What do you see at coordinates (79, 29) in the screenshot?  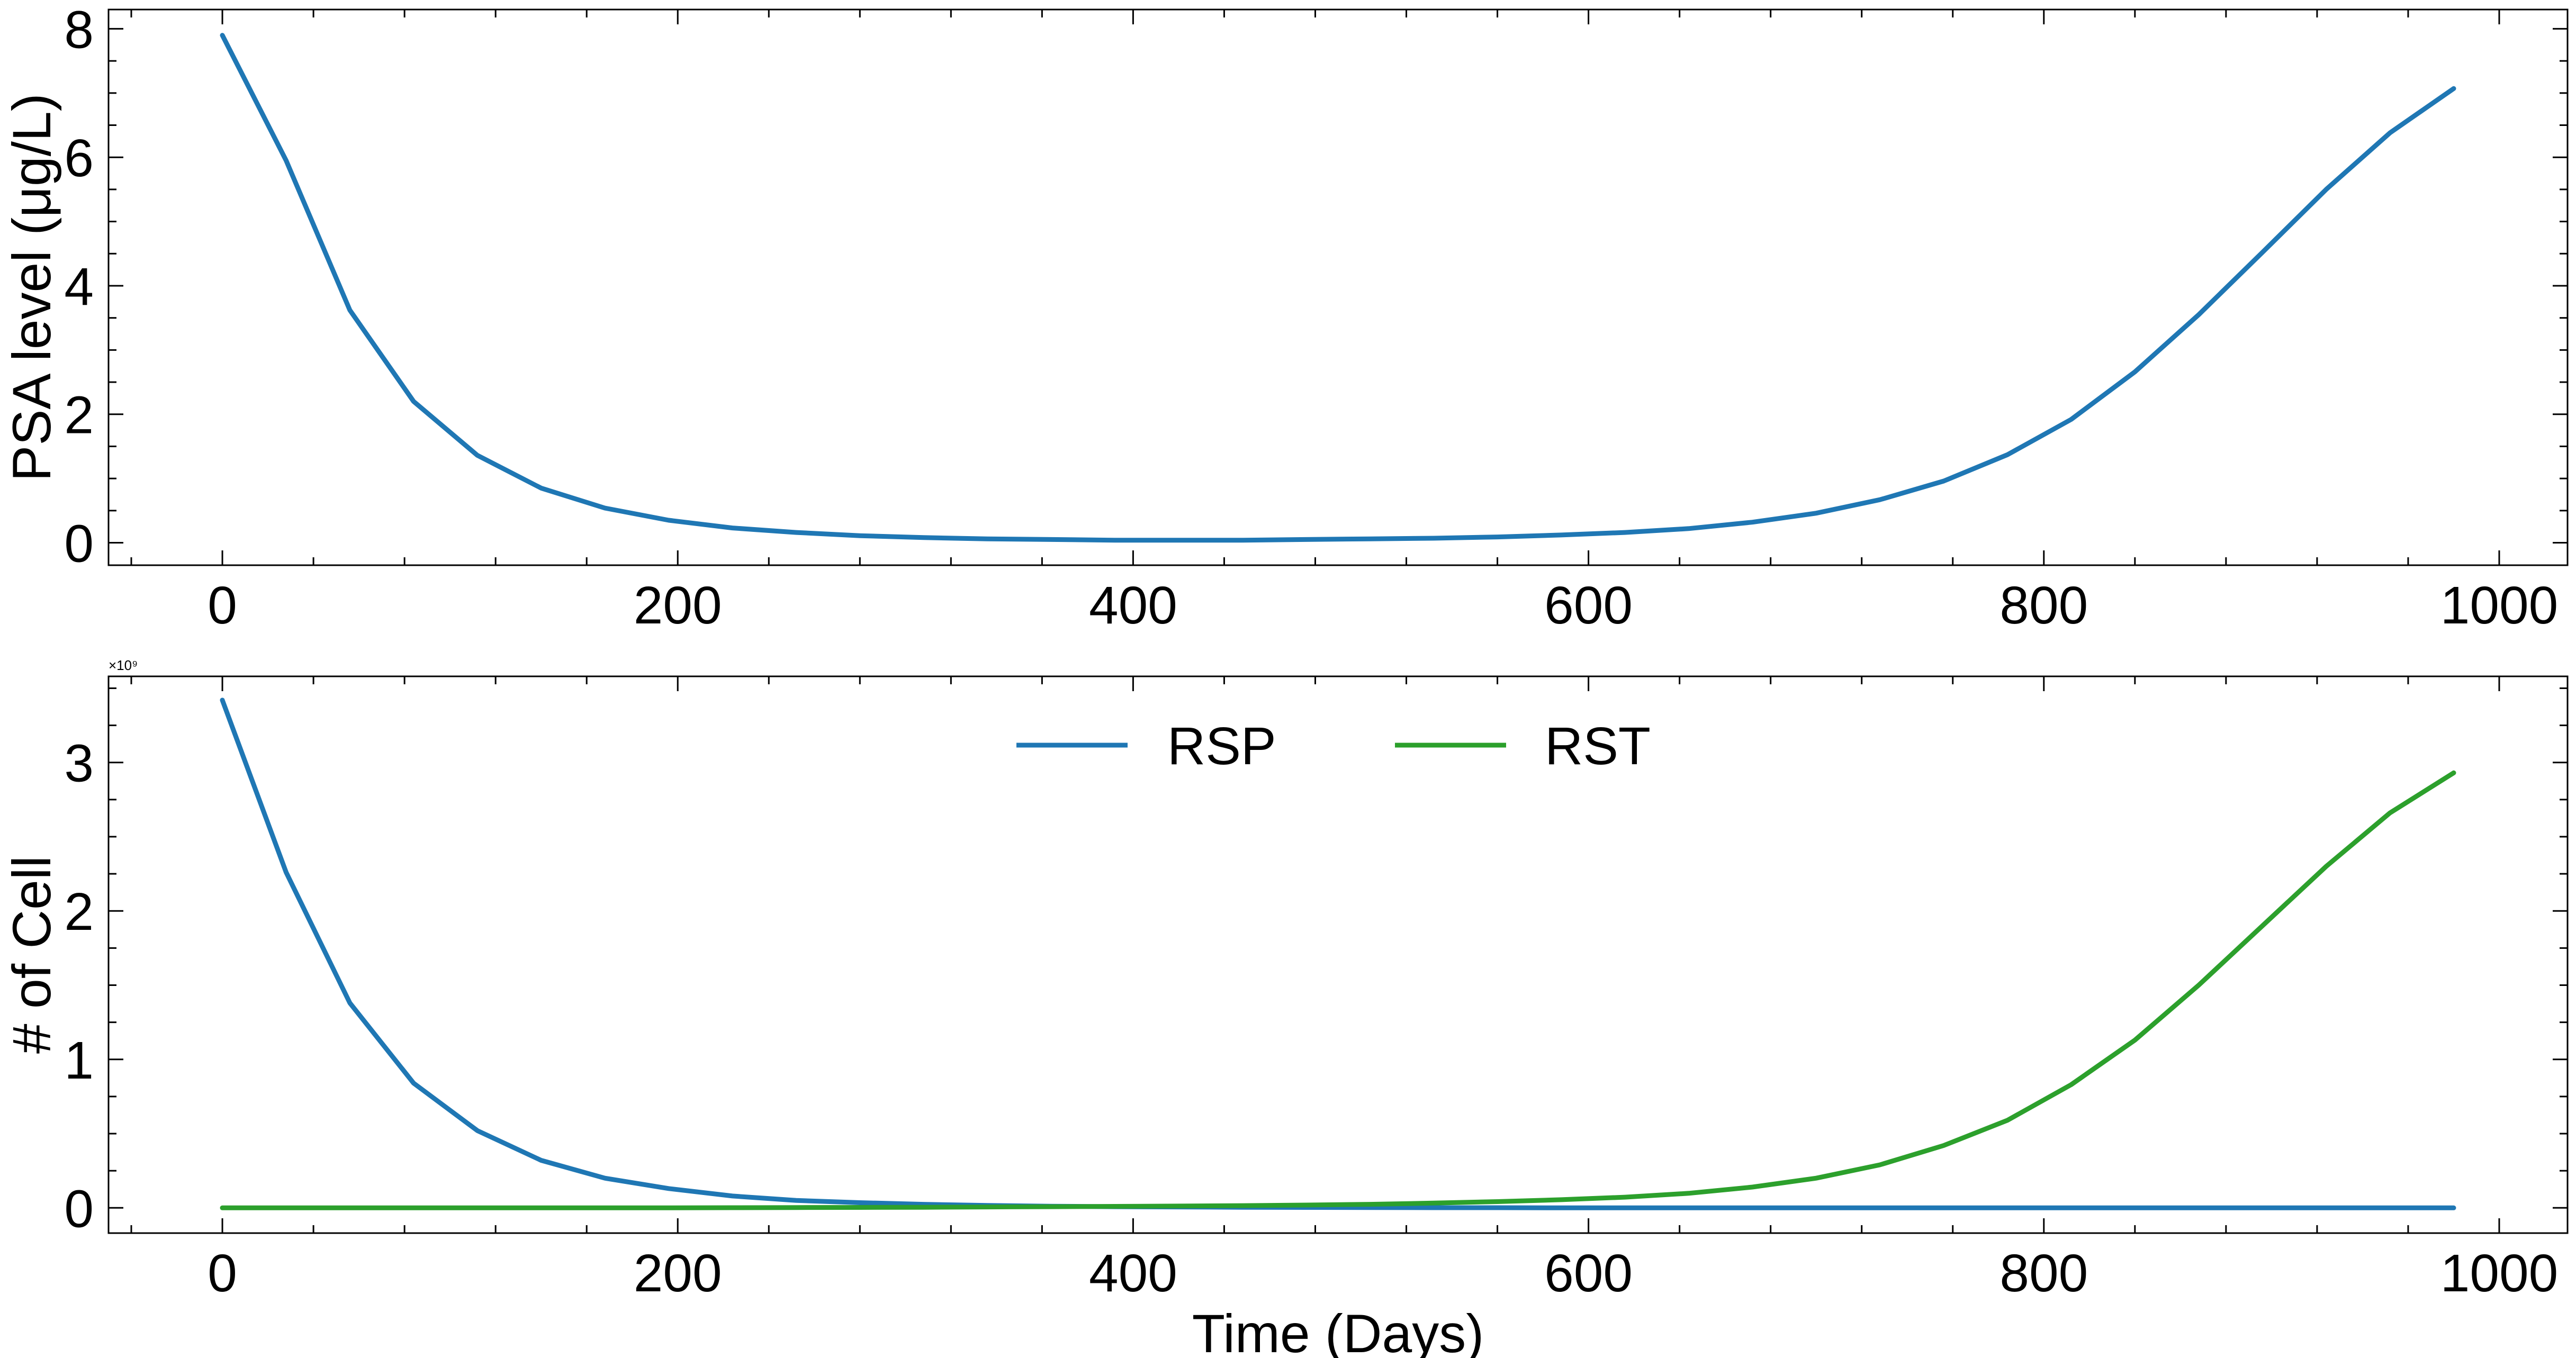 I see `y-tick-label: 8` at bounding box center [79, 29].